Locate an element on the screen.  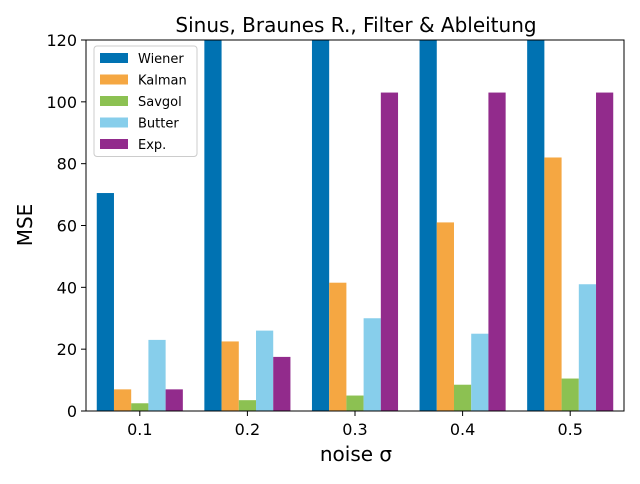
y-tick-label: 80 is located at coordinates (67, 164).